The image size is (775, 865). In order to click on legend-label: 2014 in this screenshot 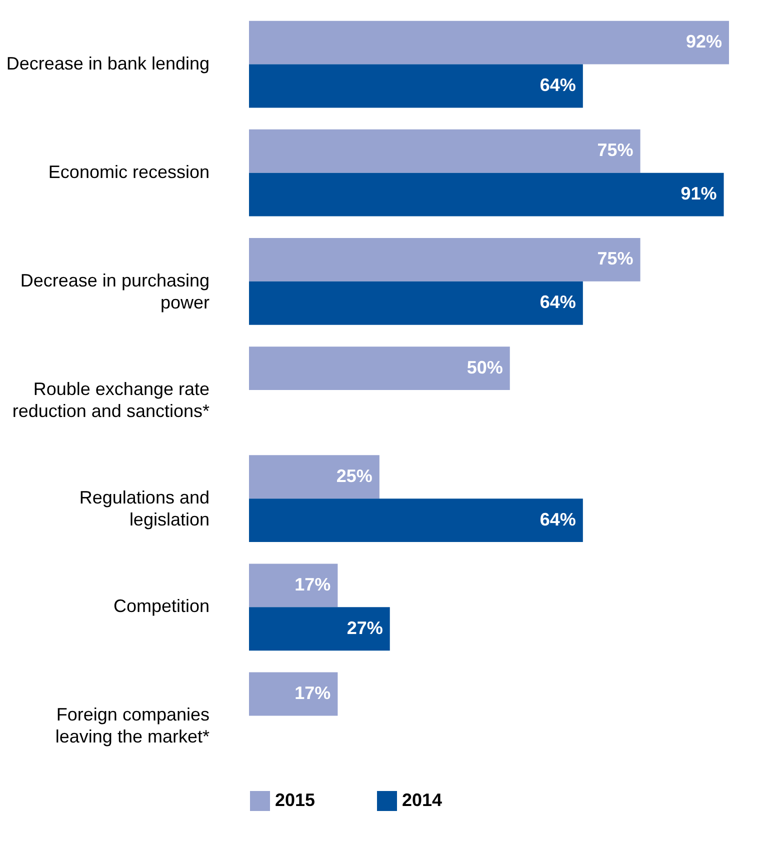, I will do `click(422, 800)`.